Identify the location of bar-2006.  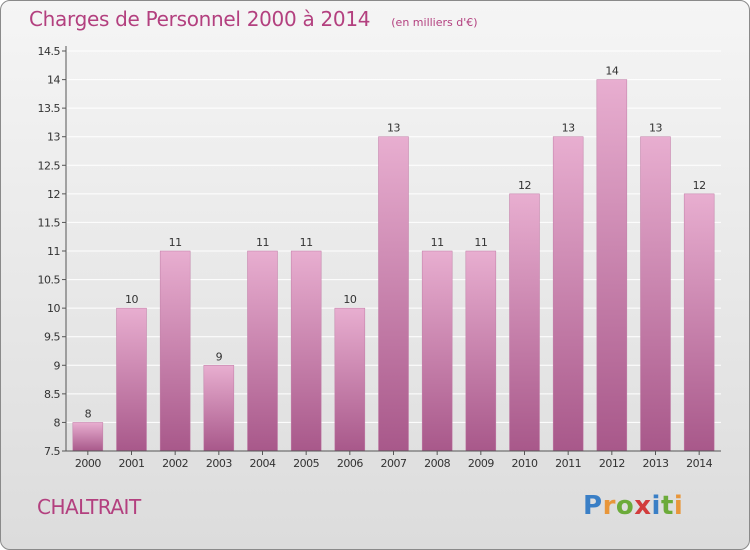
(350, 379).